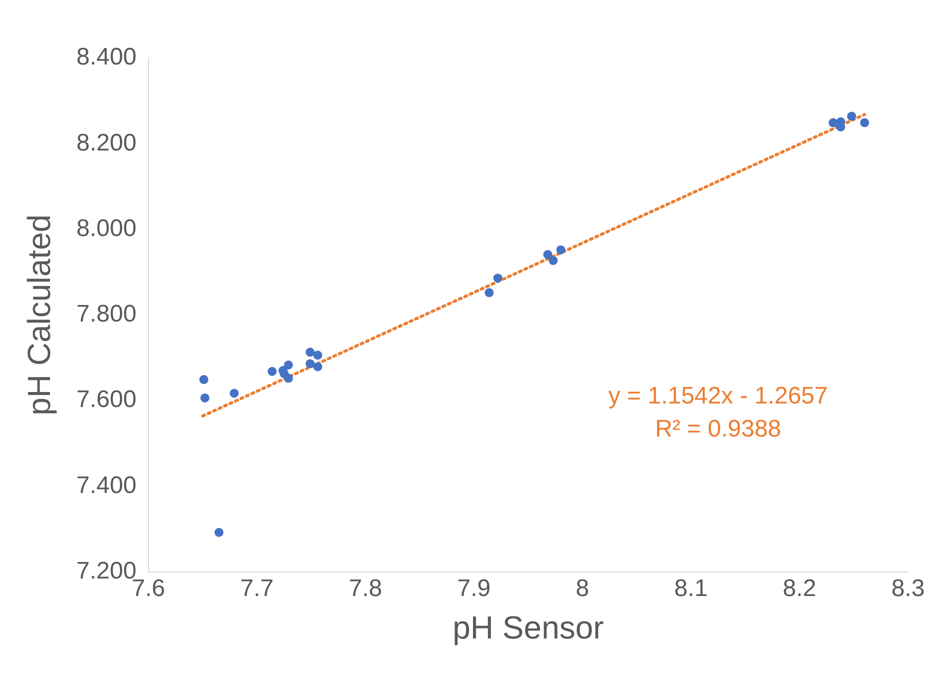 Image resolution: width=948 pixels, height=675 pixels. What do you see at coordinates (106, 314) in the screenshot?
I see `y-tick-label: 7.800` at bounding box center [106, 314].